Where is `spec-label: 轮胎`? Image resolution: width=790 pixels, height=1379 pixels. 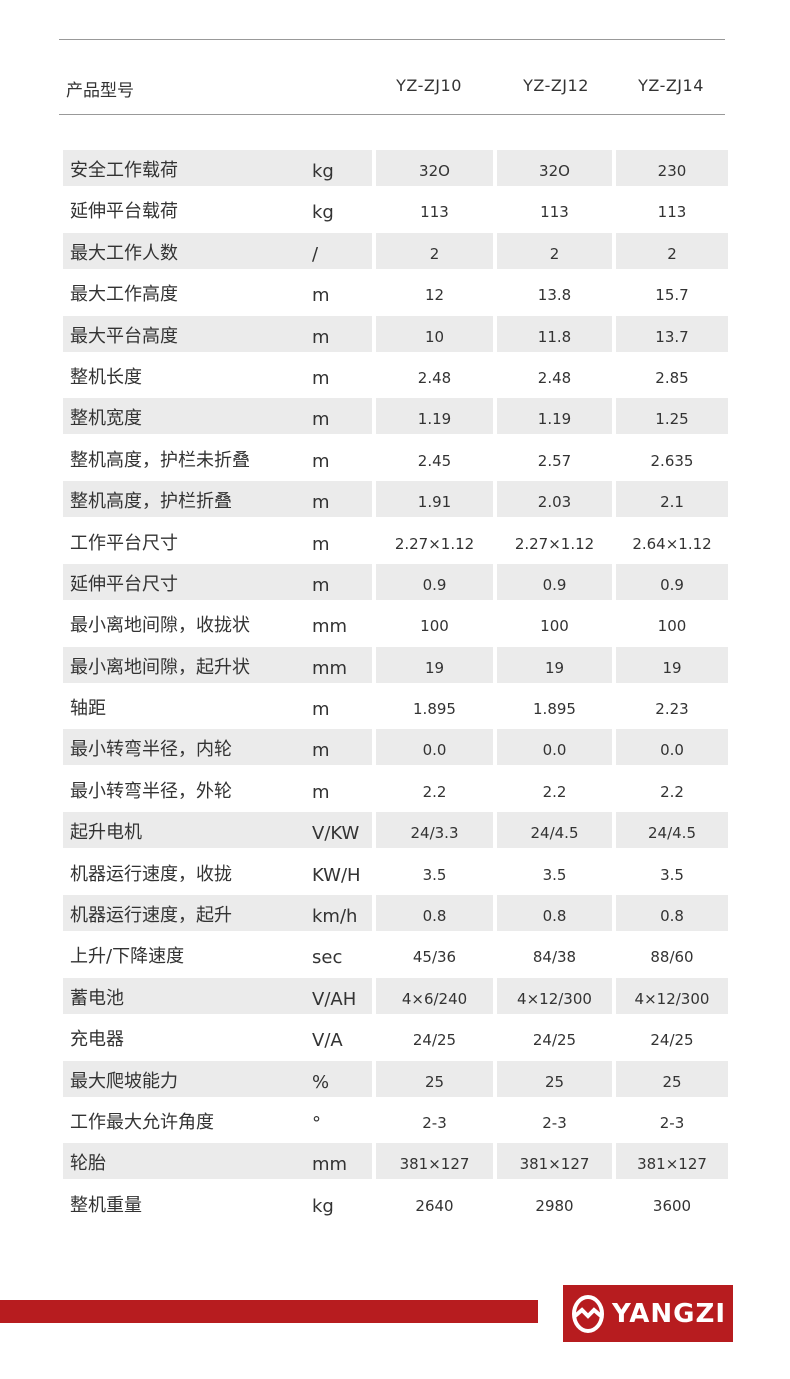 spec-label: 轮胎 is located at coordinates (88, 1164).